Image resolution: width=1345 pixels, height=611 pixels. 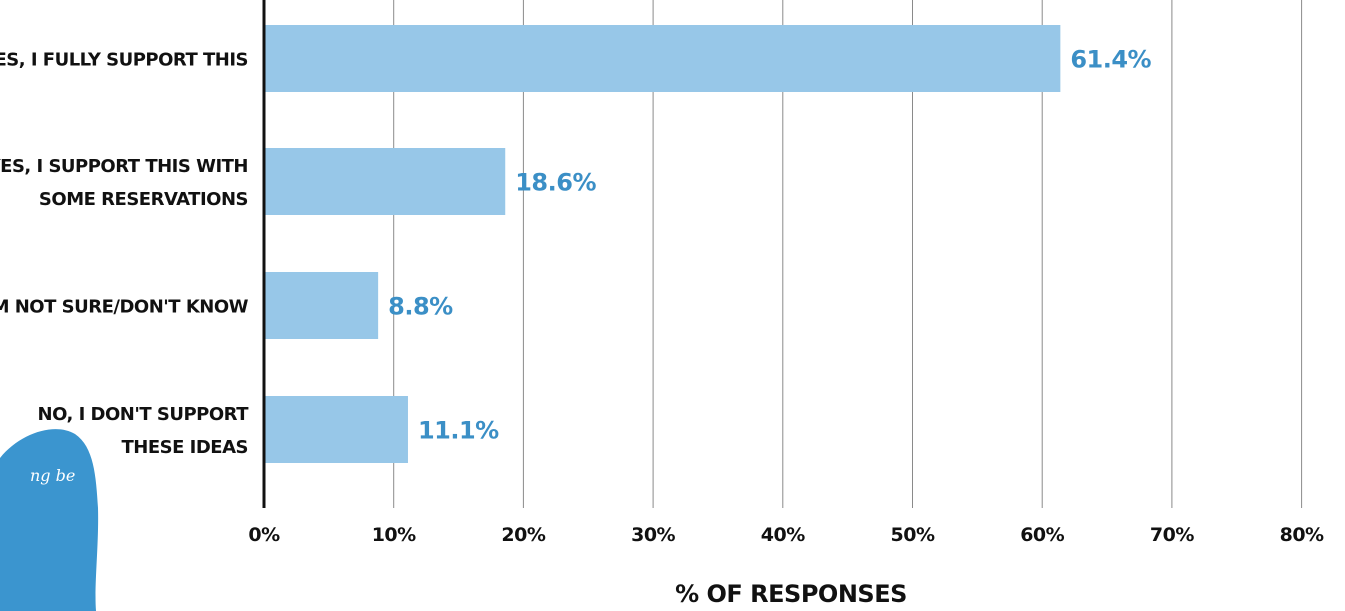 I want to click on annotation-blob-shape, so click(x=49, y=520).